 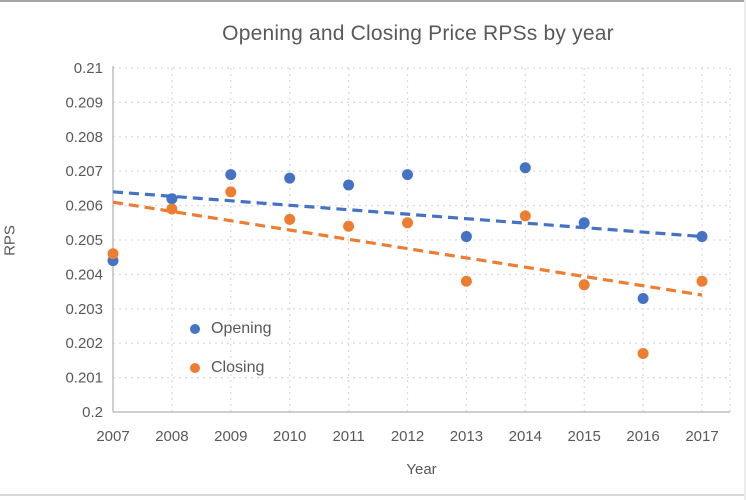 I want to click on y-tick-label: 0.202, so click(x=84, y=343).